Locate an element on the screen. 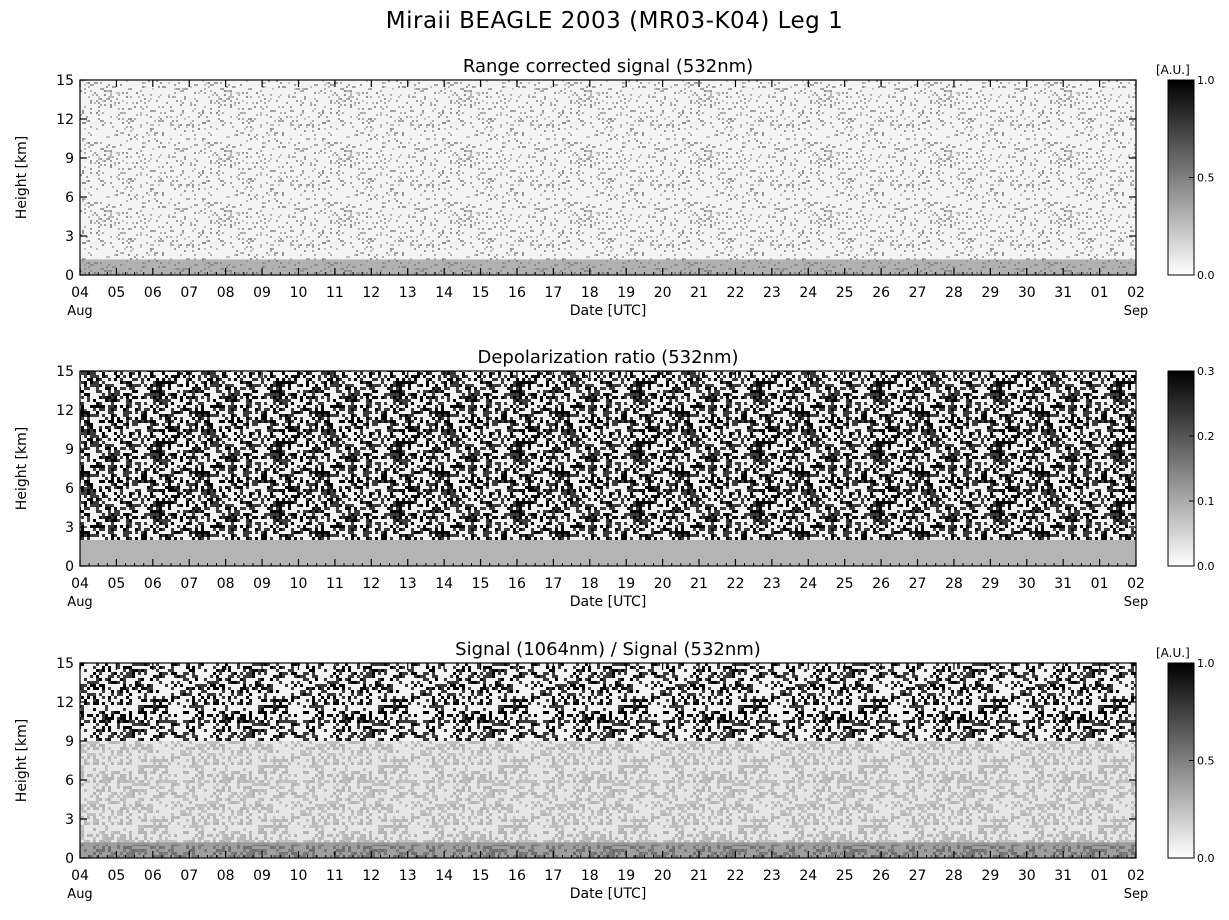 This screenshot has width=1229, height=920. x-tick-label: 19 is located at coordinates (626, 293).